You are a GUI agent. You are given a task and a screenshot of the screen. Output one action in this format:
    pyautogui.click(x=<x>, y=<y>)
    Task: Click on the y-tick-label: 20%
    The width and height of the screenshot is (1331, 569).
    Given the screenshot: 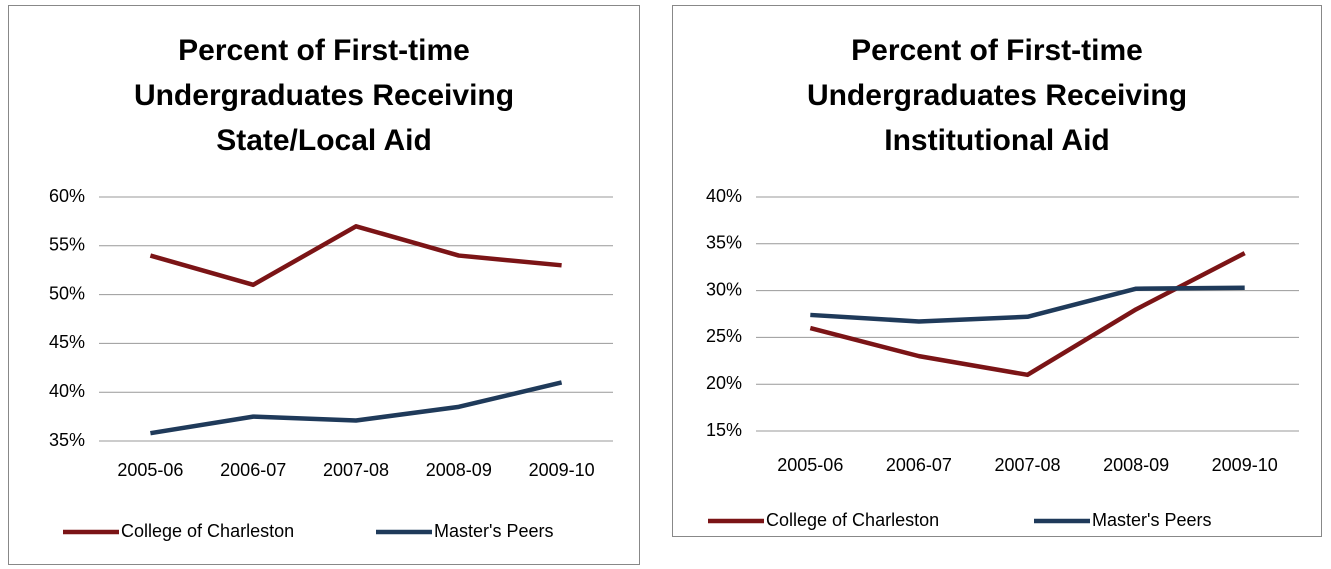 What is the action you would take?
    pyautogui.click(x=724, y=383)
    